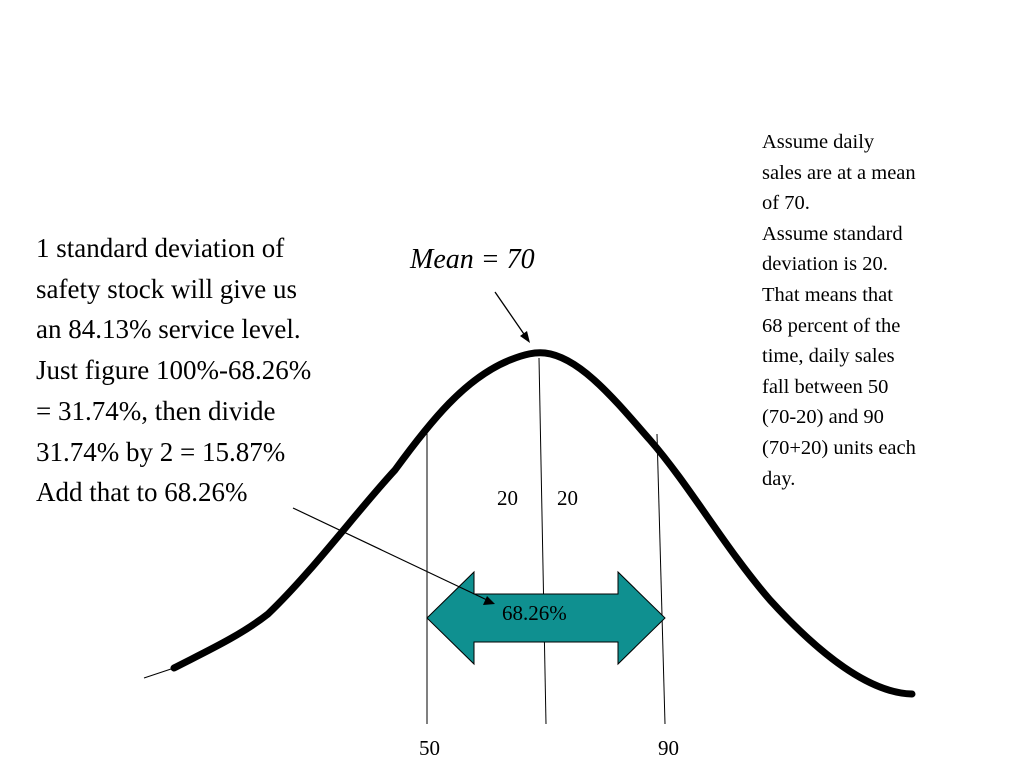  I want to click on explanation-line: 31.74% by 2 = 15.87%, so click(161, 451).